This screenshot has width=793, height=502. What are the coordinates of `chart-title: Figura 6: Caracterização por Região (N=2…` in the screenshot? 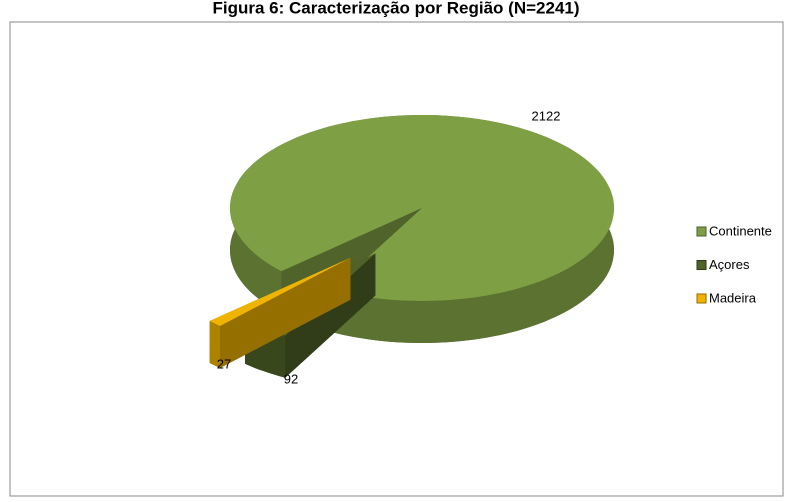 It's located at (395, 8).